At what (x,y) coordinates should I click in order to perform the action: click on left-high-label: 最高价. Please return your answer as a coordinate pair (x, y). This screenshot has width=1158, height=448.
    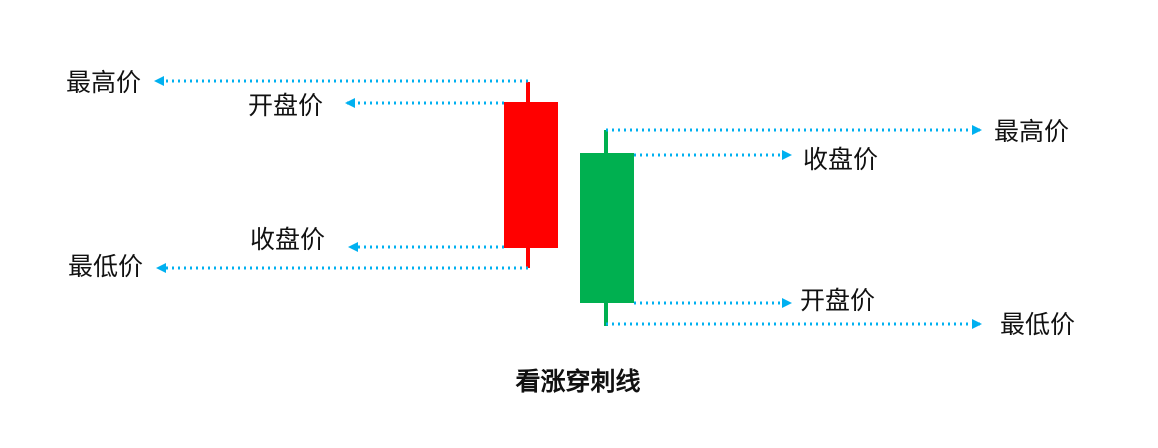
    Looking at the image, I should click on (103, 82).